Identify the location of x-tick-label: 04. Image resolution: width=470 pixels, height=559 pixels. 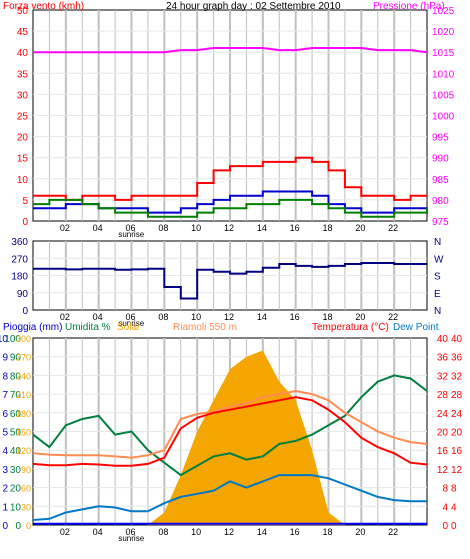
(98, 317).